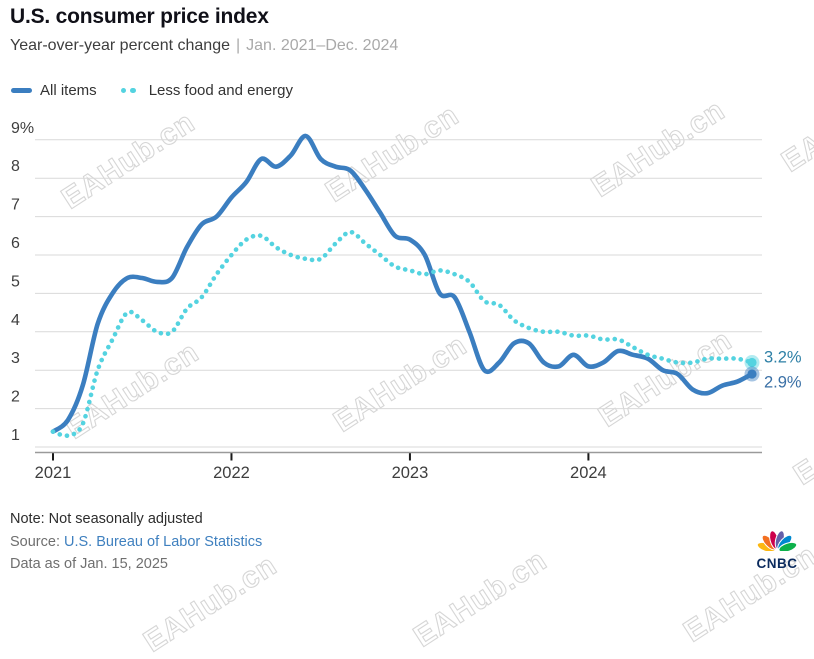 The width and height of the screenshot is (814, 659). I want to click on x-axis-label: 2021, so click(53, 473).